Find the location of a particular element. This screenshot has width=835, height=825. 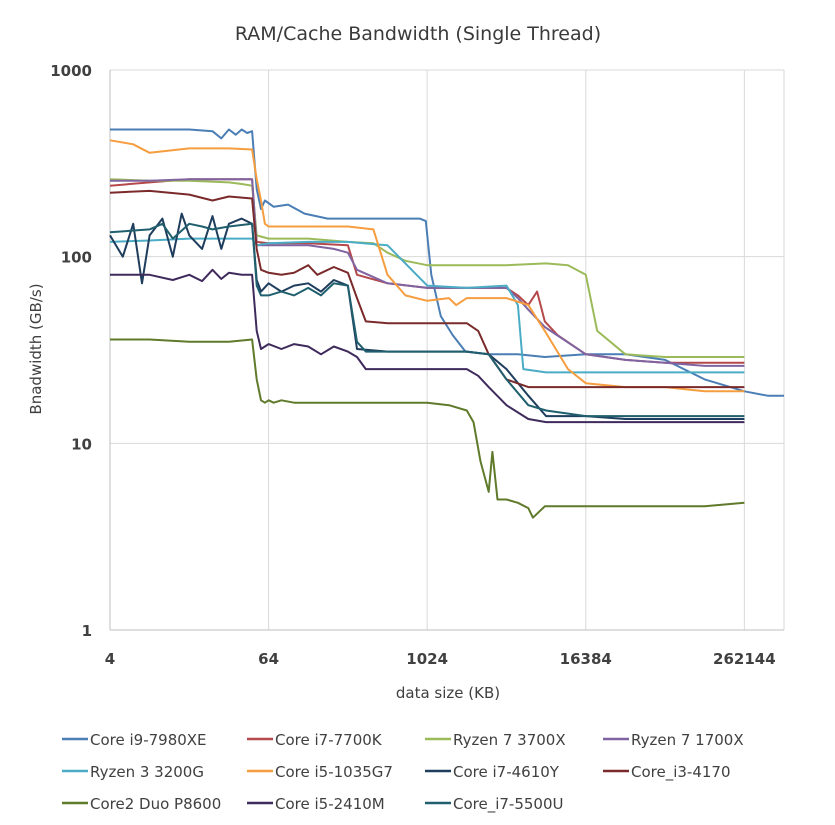

y-tick-label: 1 is located at coordinates (87, 631).